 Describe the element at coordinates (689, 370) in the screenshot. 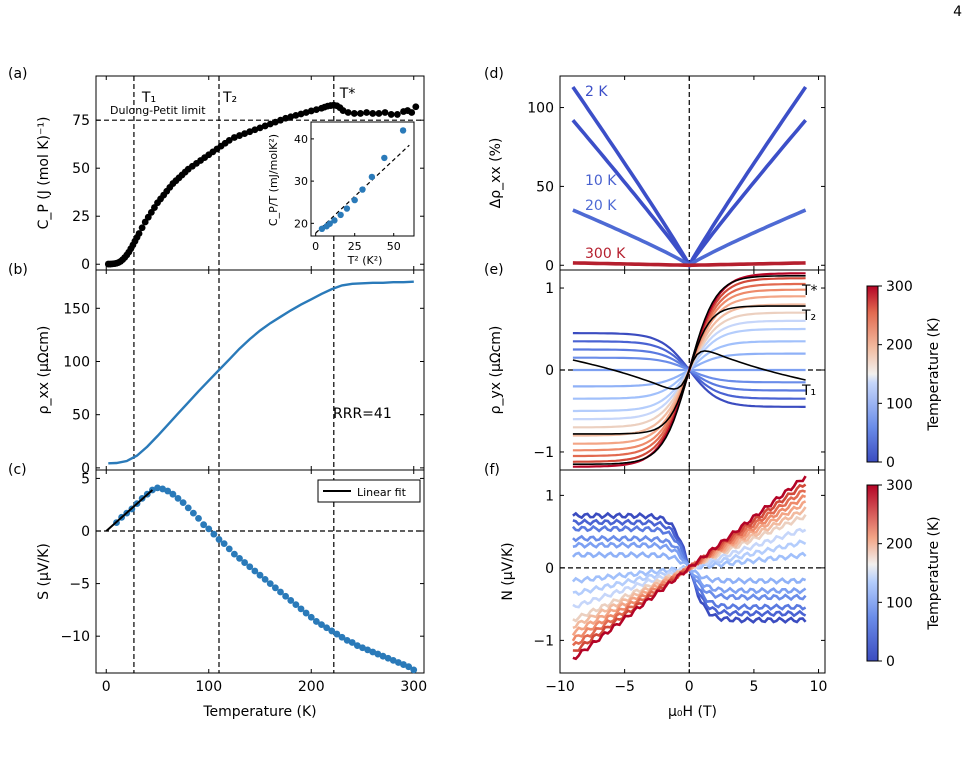

I see `black-curve-e` at that location.